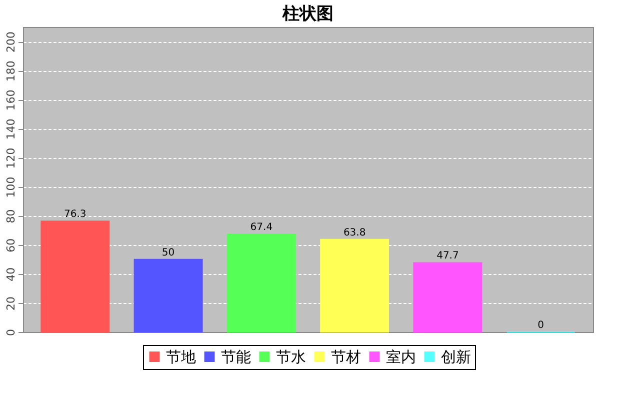 The height and width of the screenshot is (400, 620). What do you see at coordinates (168, 252) in the screenshot?
I see `data-label: 50` at bounding box center [168, 252].